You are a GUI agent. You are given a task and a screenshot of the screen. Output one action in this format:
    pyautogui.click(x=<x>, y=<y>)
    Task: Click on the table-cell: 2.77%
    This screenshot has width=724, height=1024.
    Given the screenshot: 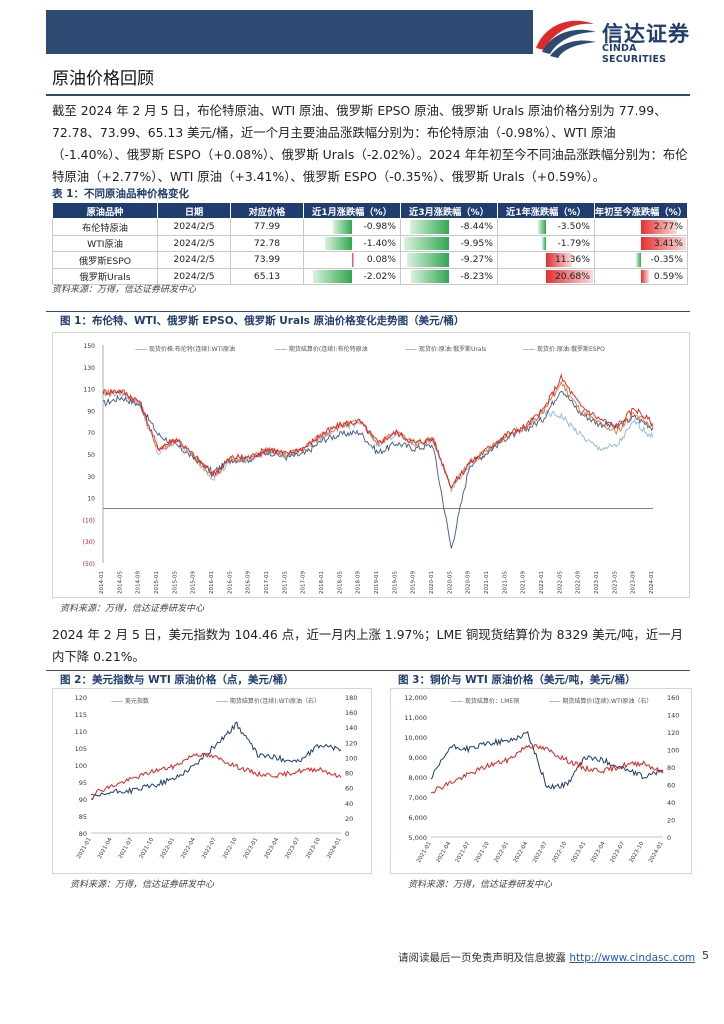 What is the action you would take?
    pyautogui.click(x=641, y=227)
    